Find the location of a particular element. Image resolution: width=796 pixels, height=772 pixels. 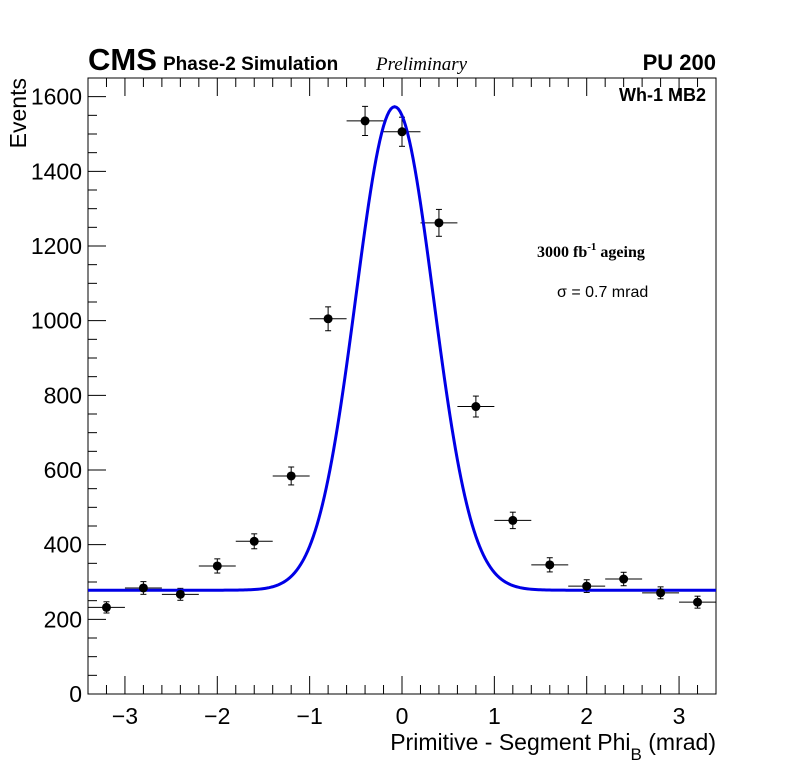

status-label: Preliminary is located at coordinates (421, 64).